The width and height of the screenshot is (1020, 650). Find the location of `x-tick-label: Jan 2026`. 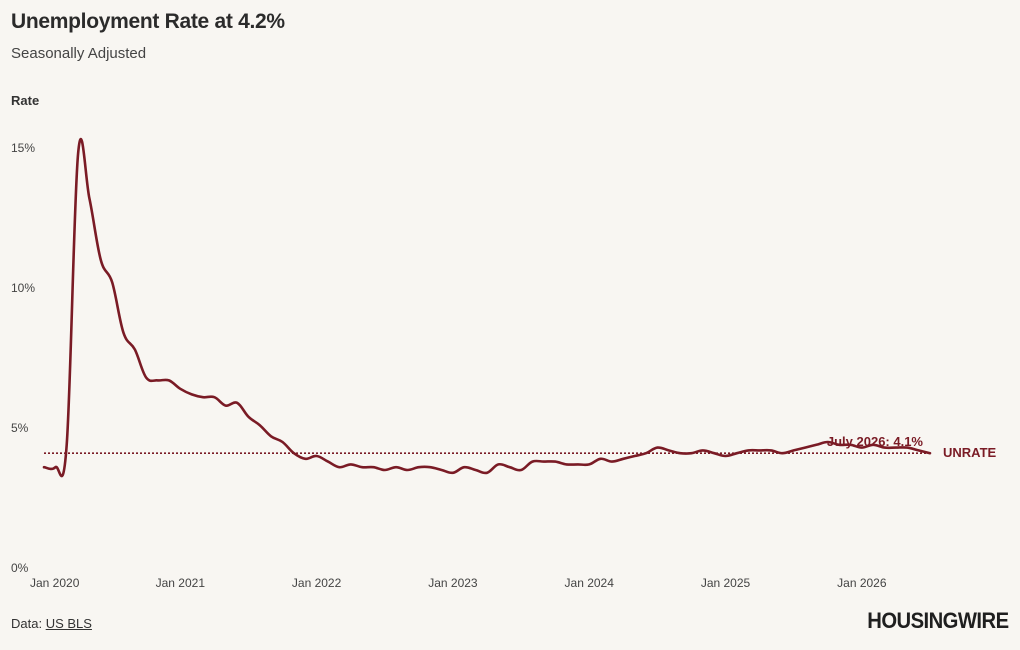

x-tick-label: Jan 2026 is located at coordinates (862, 583).